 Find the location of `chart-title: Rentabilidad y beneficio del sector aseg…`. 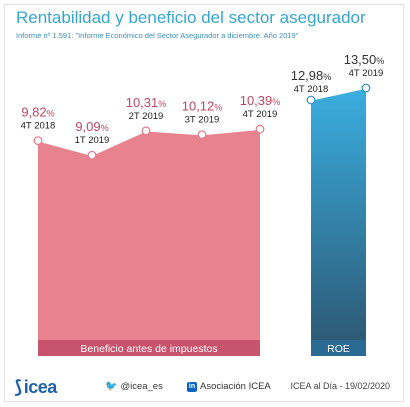

chart-title: Rentabilidad y beneficio del sector aseg… is located at coordinates (191, 17).